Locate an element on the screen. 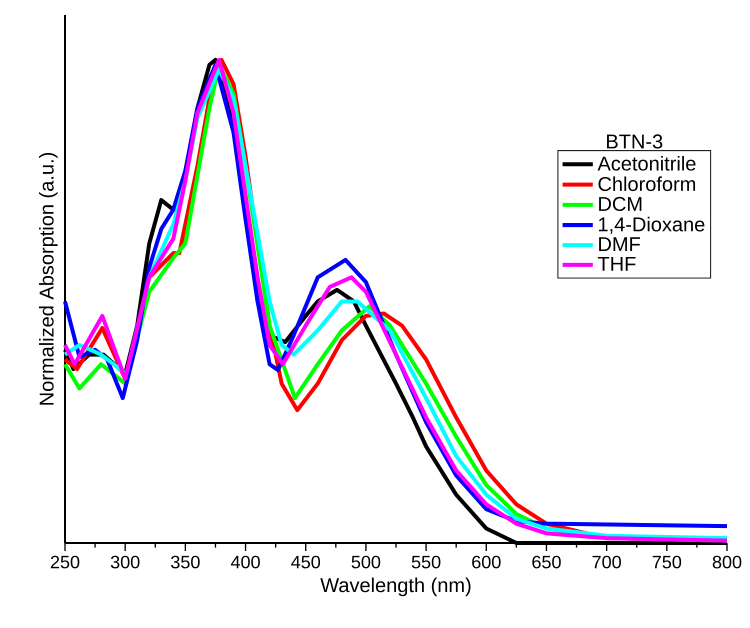 The width and height of the screenshot is (750, 628). x-tick-label: 500 is located at coordinates (366, 562).